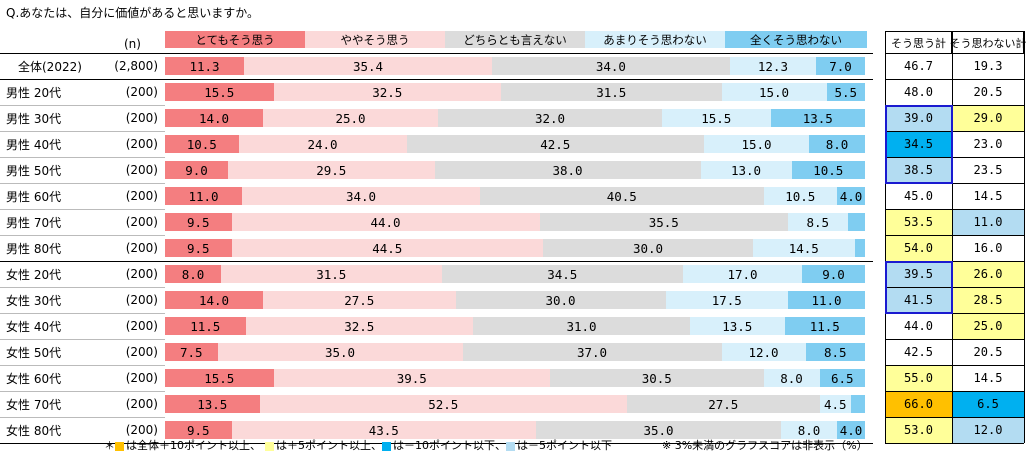 This screenshot has width=1028, height=453. I want to click on bar-segment: 10.5, so click(828, 170).